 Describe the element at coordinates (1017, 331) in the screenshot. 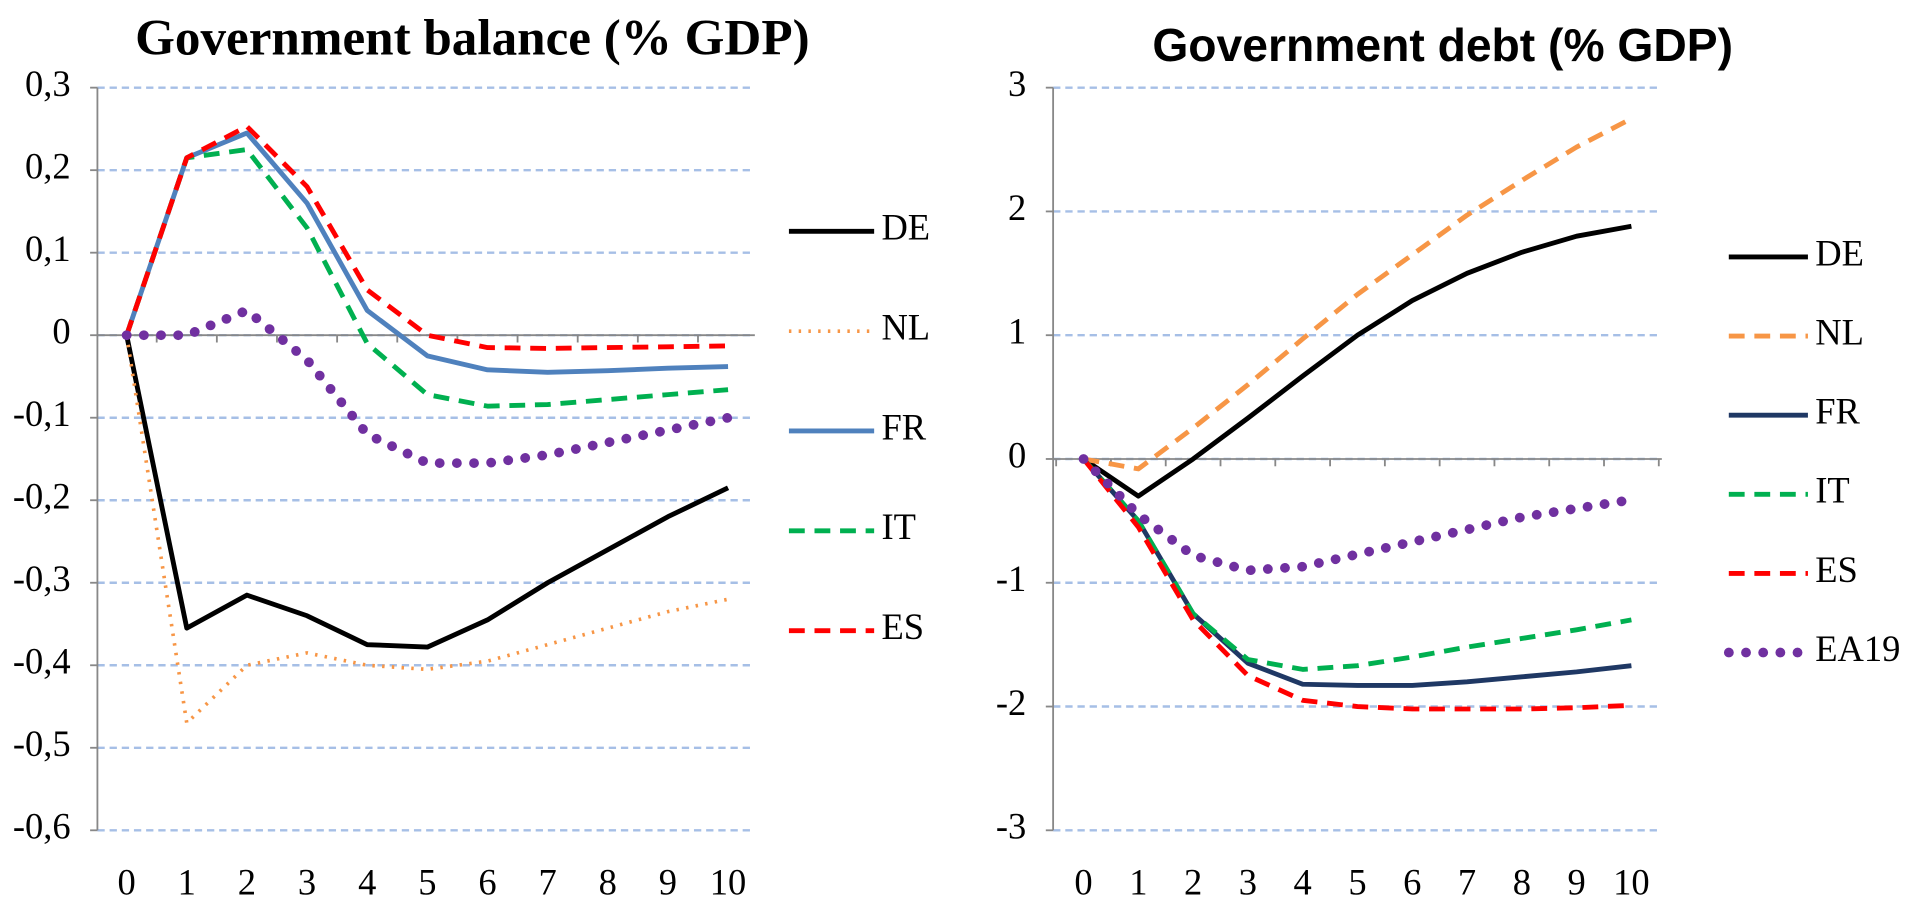

I see `y-tick-label: 1` at that location.